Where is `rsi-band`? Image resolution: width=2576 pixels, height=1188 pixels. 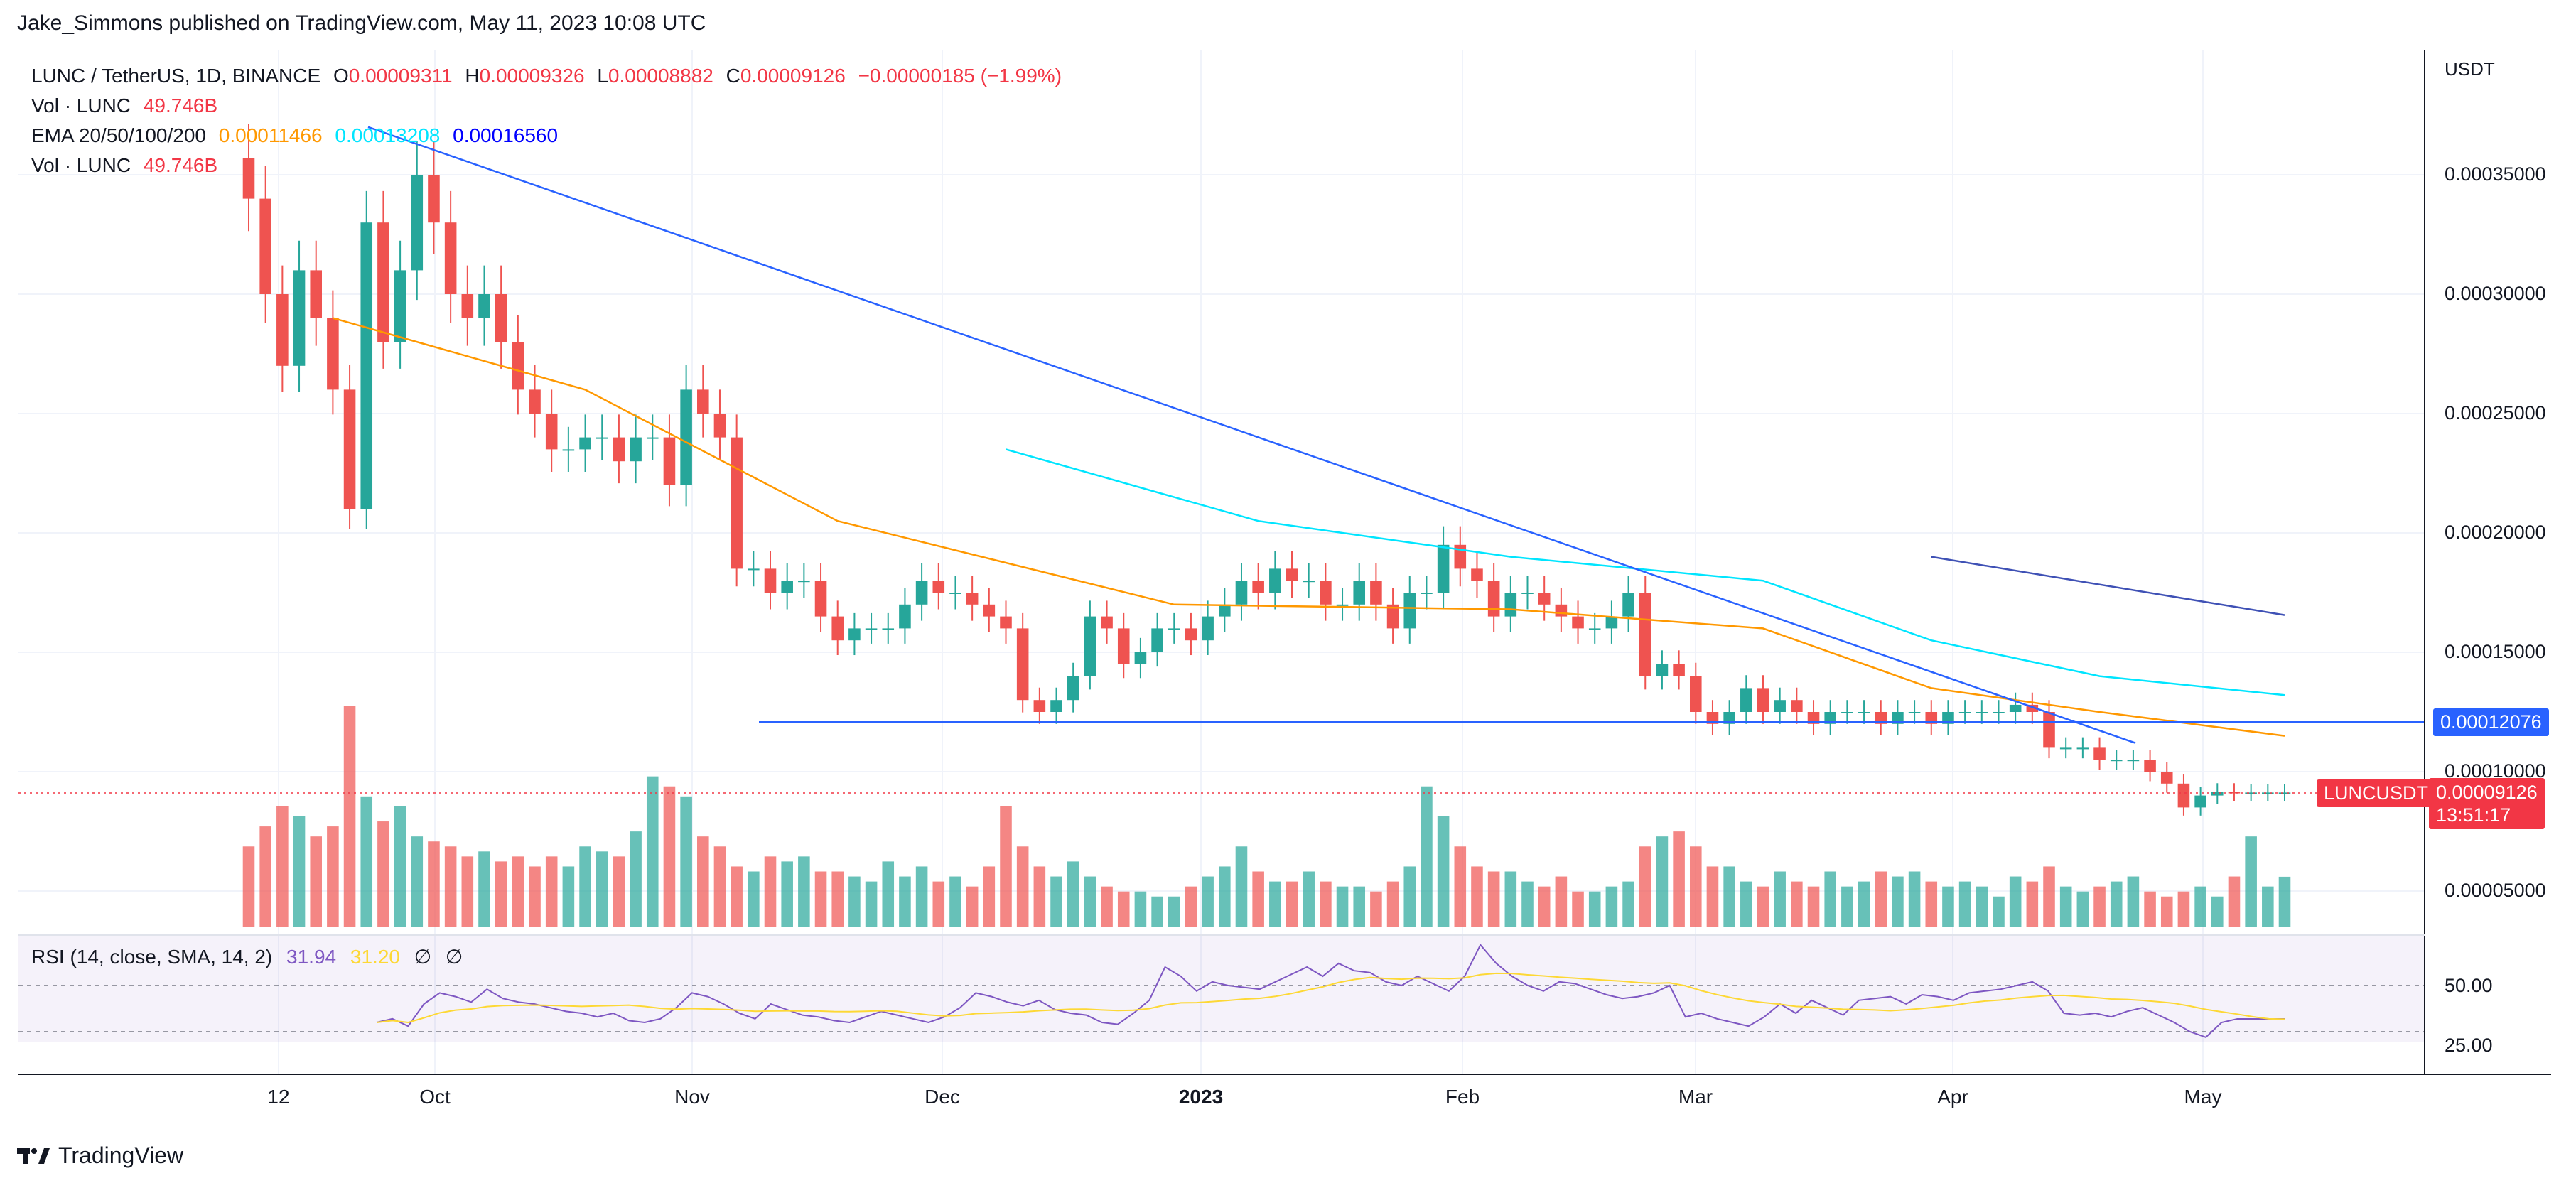
rsi-band is located at coordinates (1221, 989).